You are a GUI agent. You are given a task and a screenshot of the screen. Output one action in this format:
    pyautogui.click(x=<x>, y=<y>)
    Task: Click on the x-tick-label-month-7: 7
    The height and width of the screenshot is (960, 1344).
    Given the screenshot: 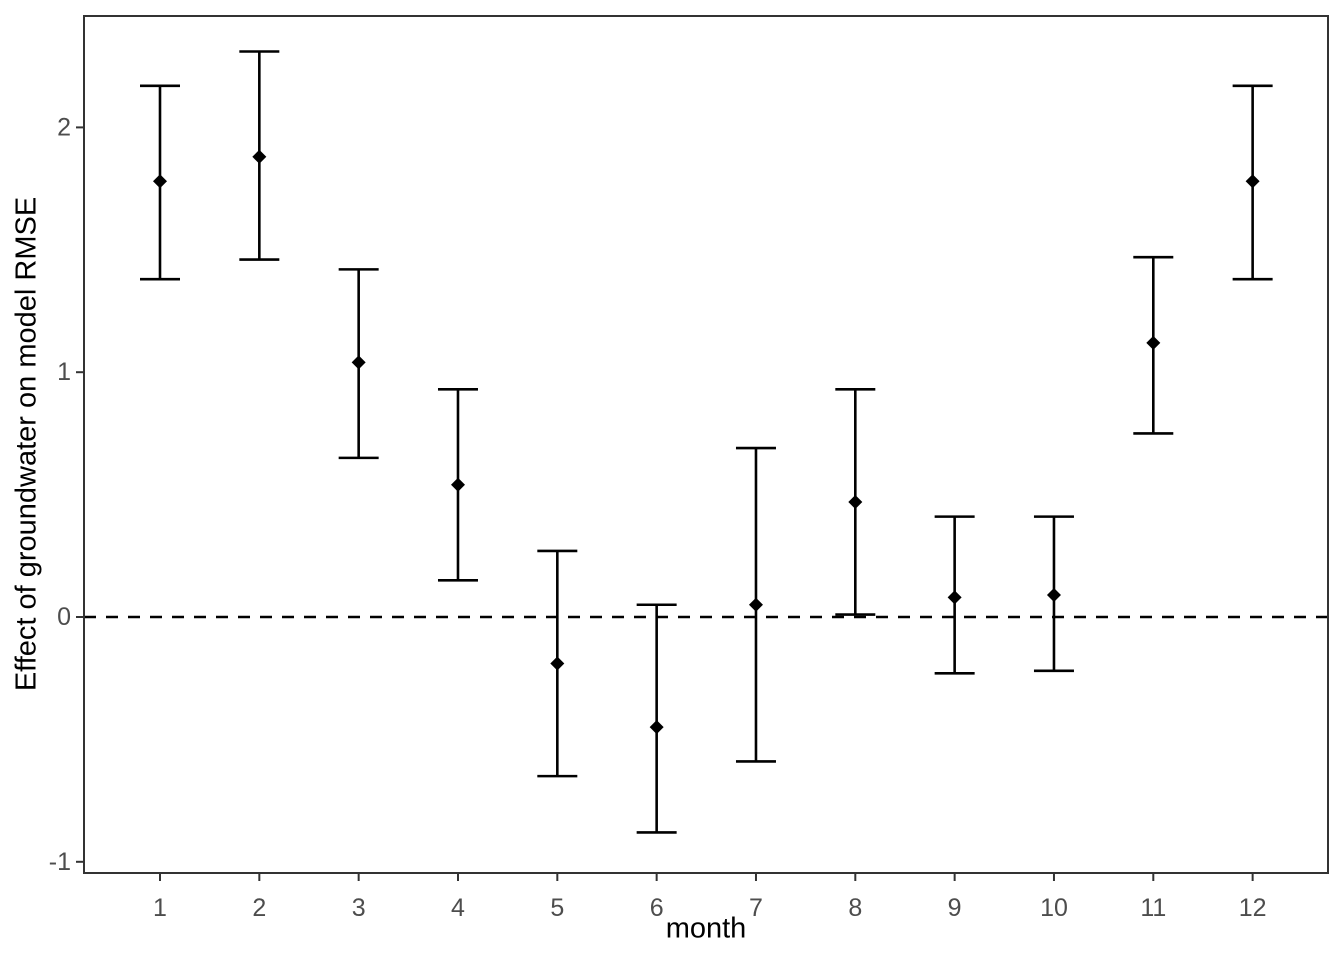 What is the action you would take?
    pyautogui.click(x=756, y=908)
    